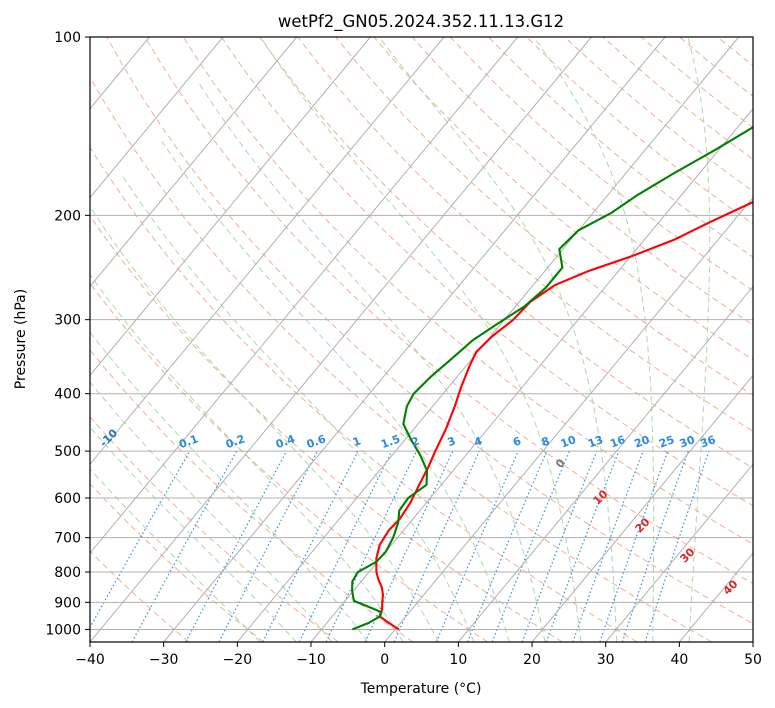 The image size is (775, 708). What do you see at coordinates (164, 660) in the screenshot?
I see `x-tick-label: −30` at bounding box center [164, 660].